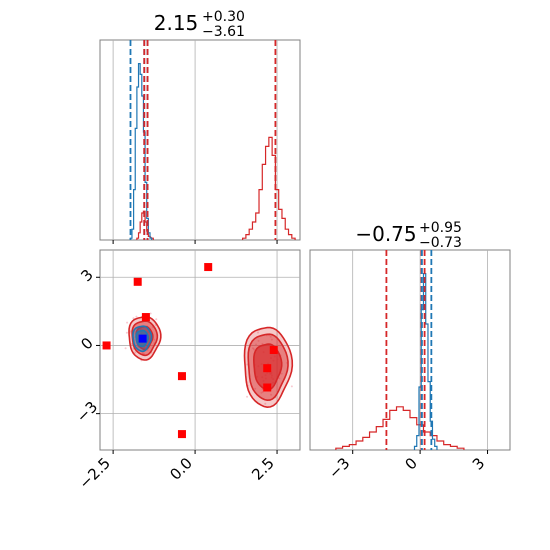 The image size is (550, 550). What do you see at coordinates (269, 188) in the screenshot?
I see `top-hist-red-right` at bounding box center [269, 188].